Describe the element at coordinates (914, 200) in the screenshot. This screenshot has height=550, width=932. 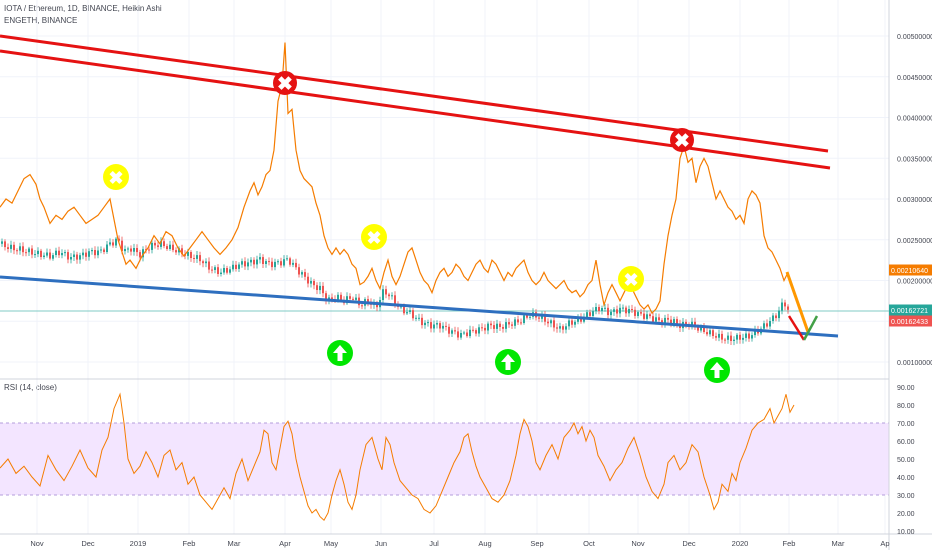
I see `price-tick-label: 0.00300000` at that location.